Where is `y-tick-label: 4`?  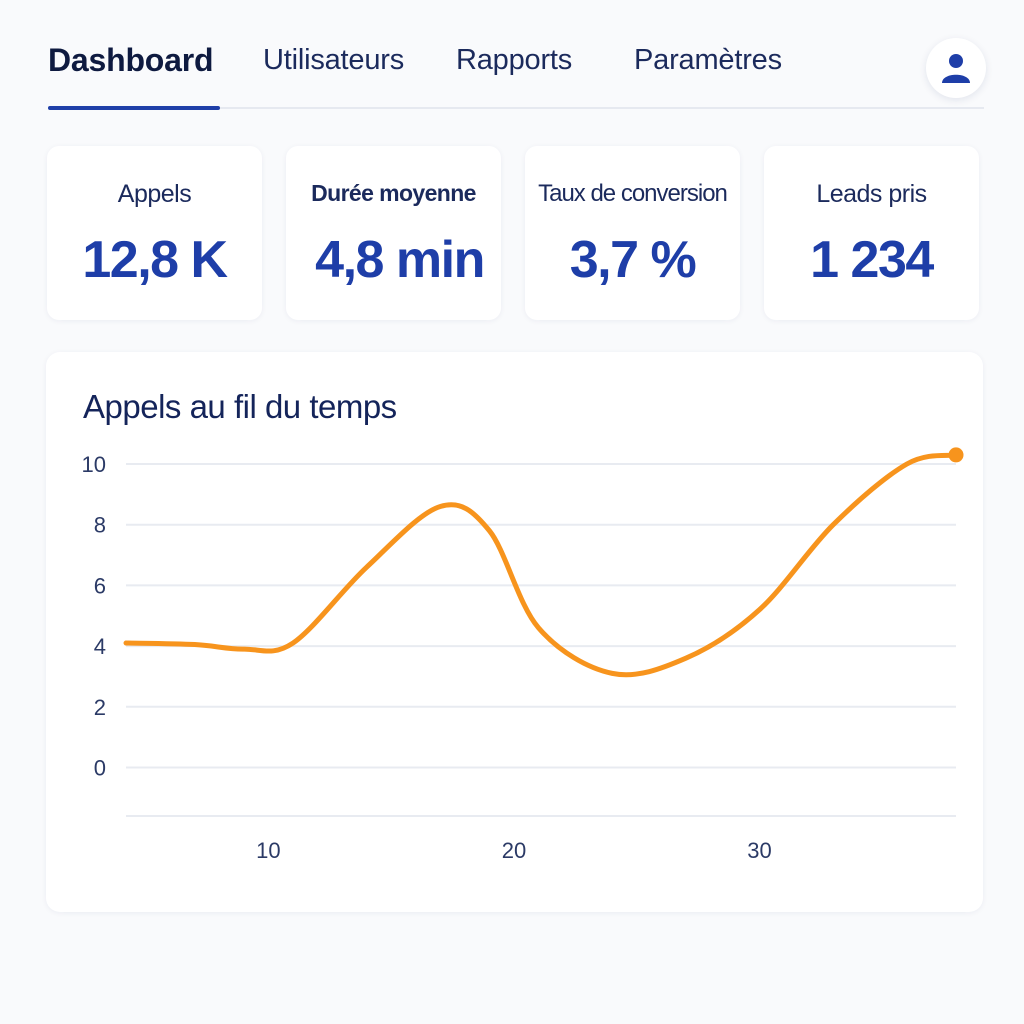
y-tick-label: 4 is located at coordinates (100, 646).